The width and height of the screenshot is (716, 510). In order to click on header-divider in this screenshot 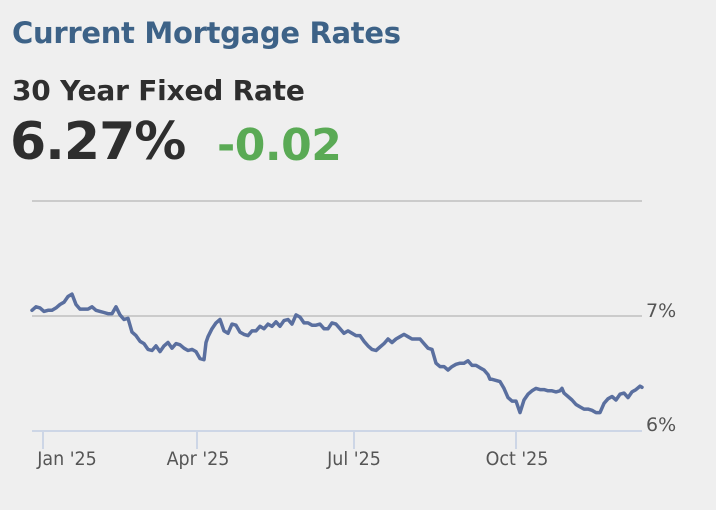, I will do `click(337, 201)`.